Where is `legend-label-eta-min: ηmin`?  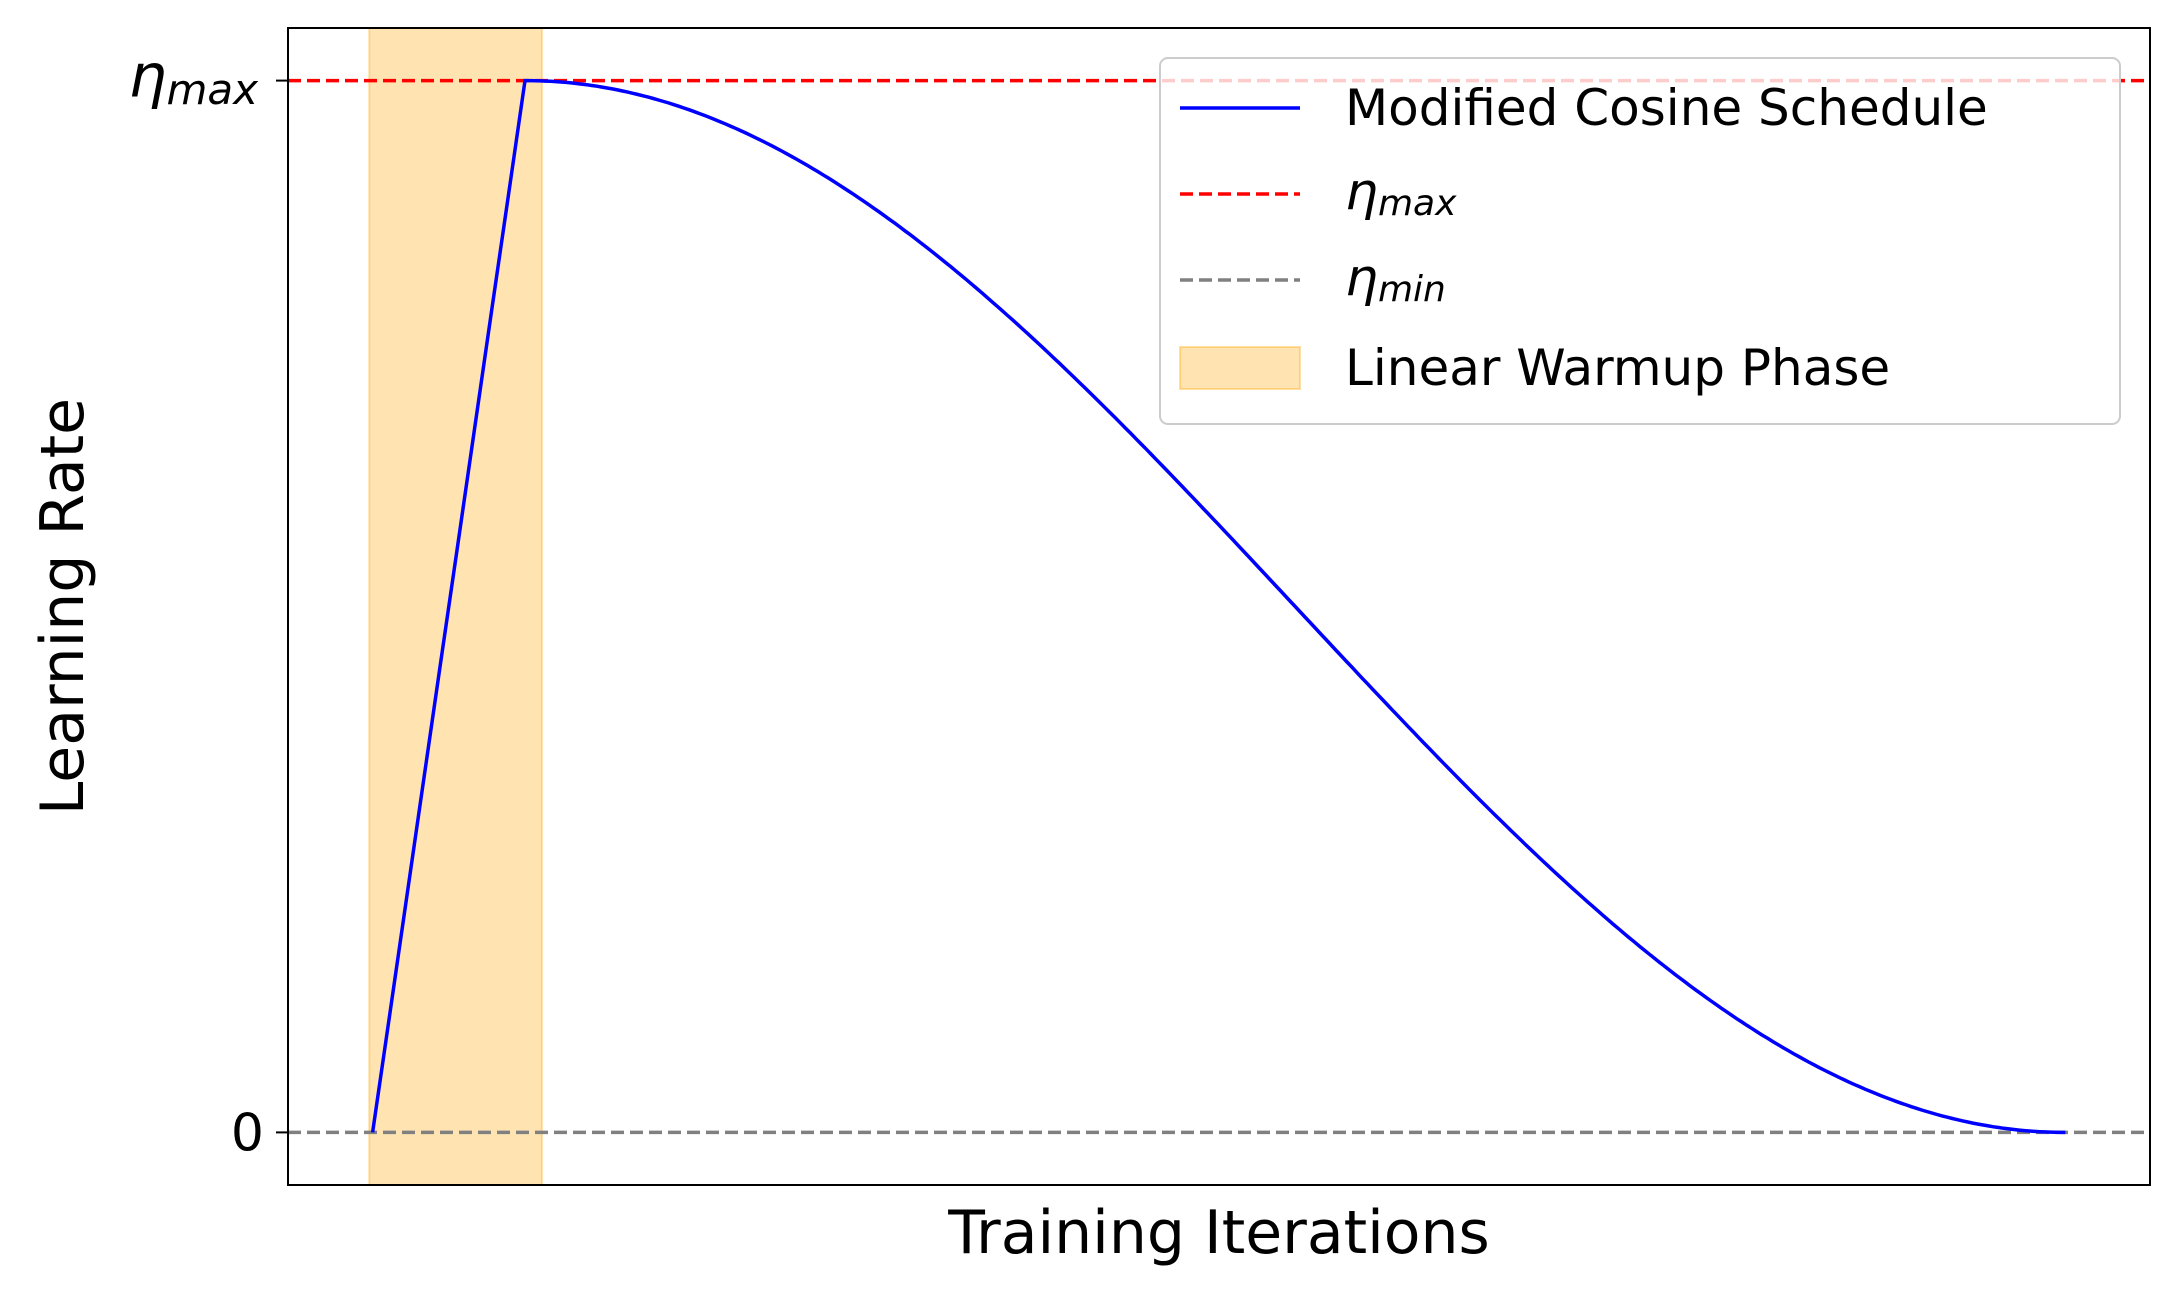
legend-label-eta-min: ηmin is located at coordinates (1395, 279).